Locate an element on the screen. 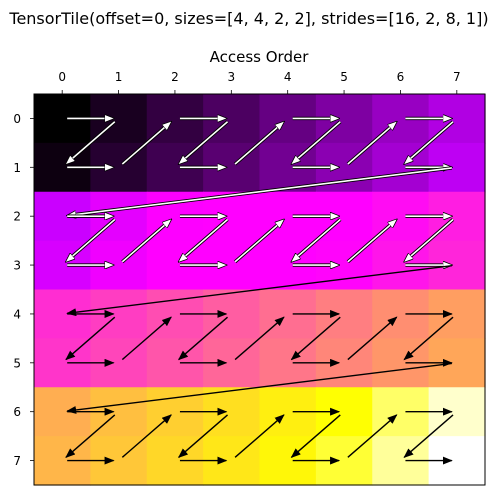 Image resolution: width=500 pixels, height=500 pixels. x-tick-label: 2 is located at coordinates (175, 77).